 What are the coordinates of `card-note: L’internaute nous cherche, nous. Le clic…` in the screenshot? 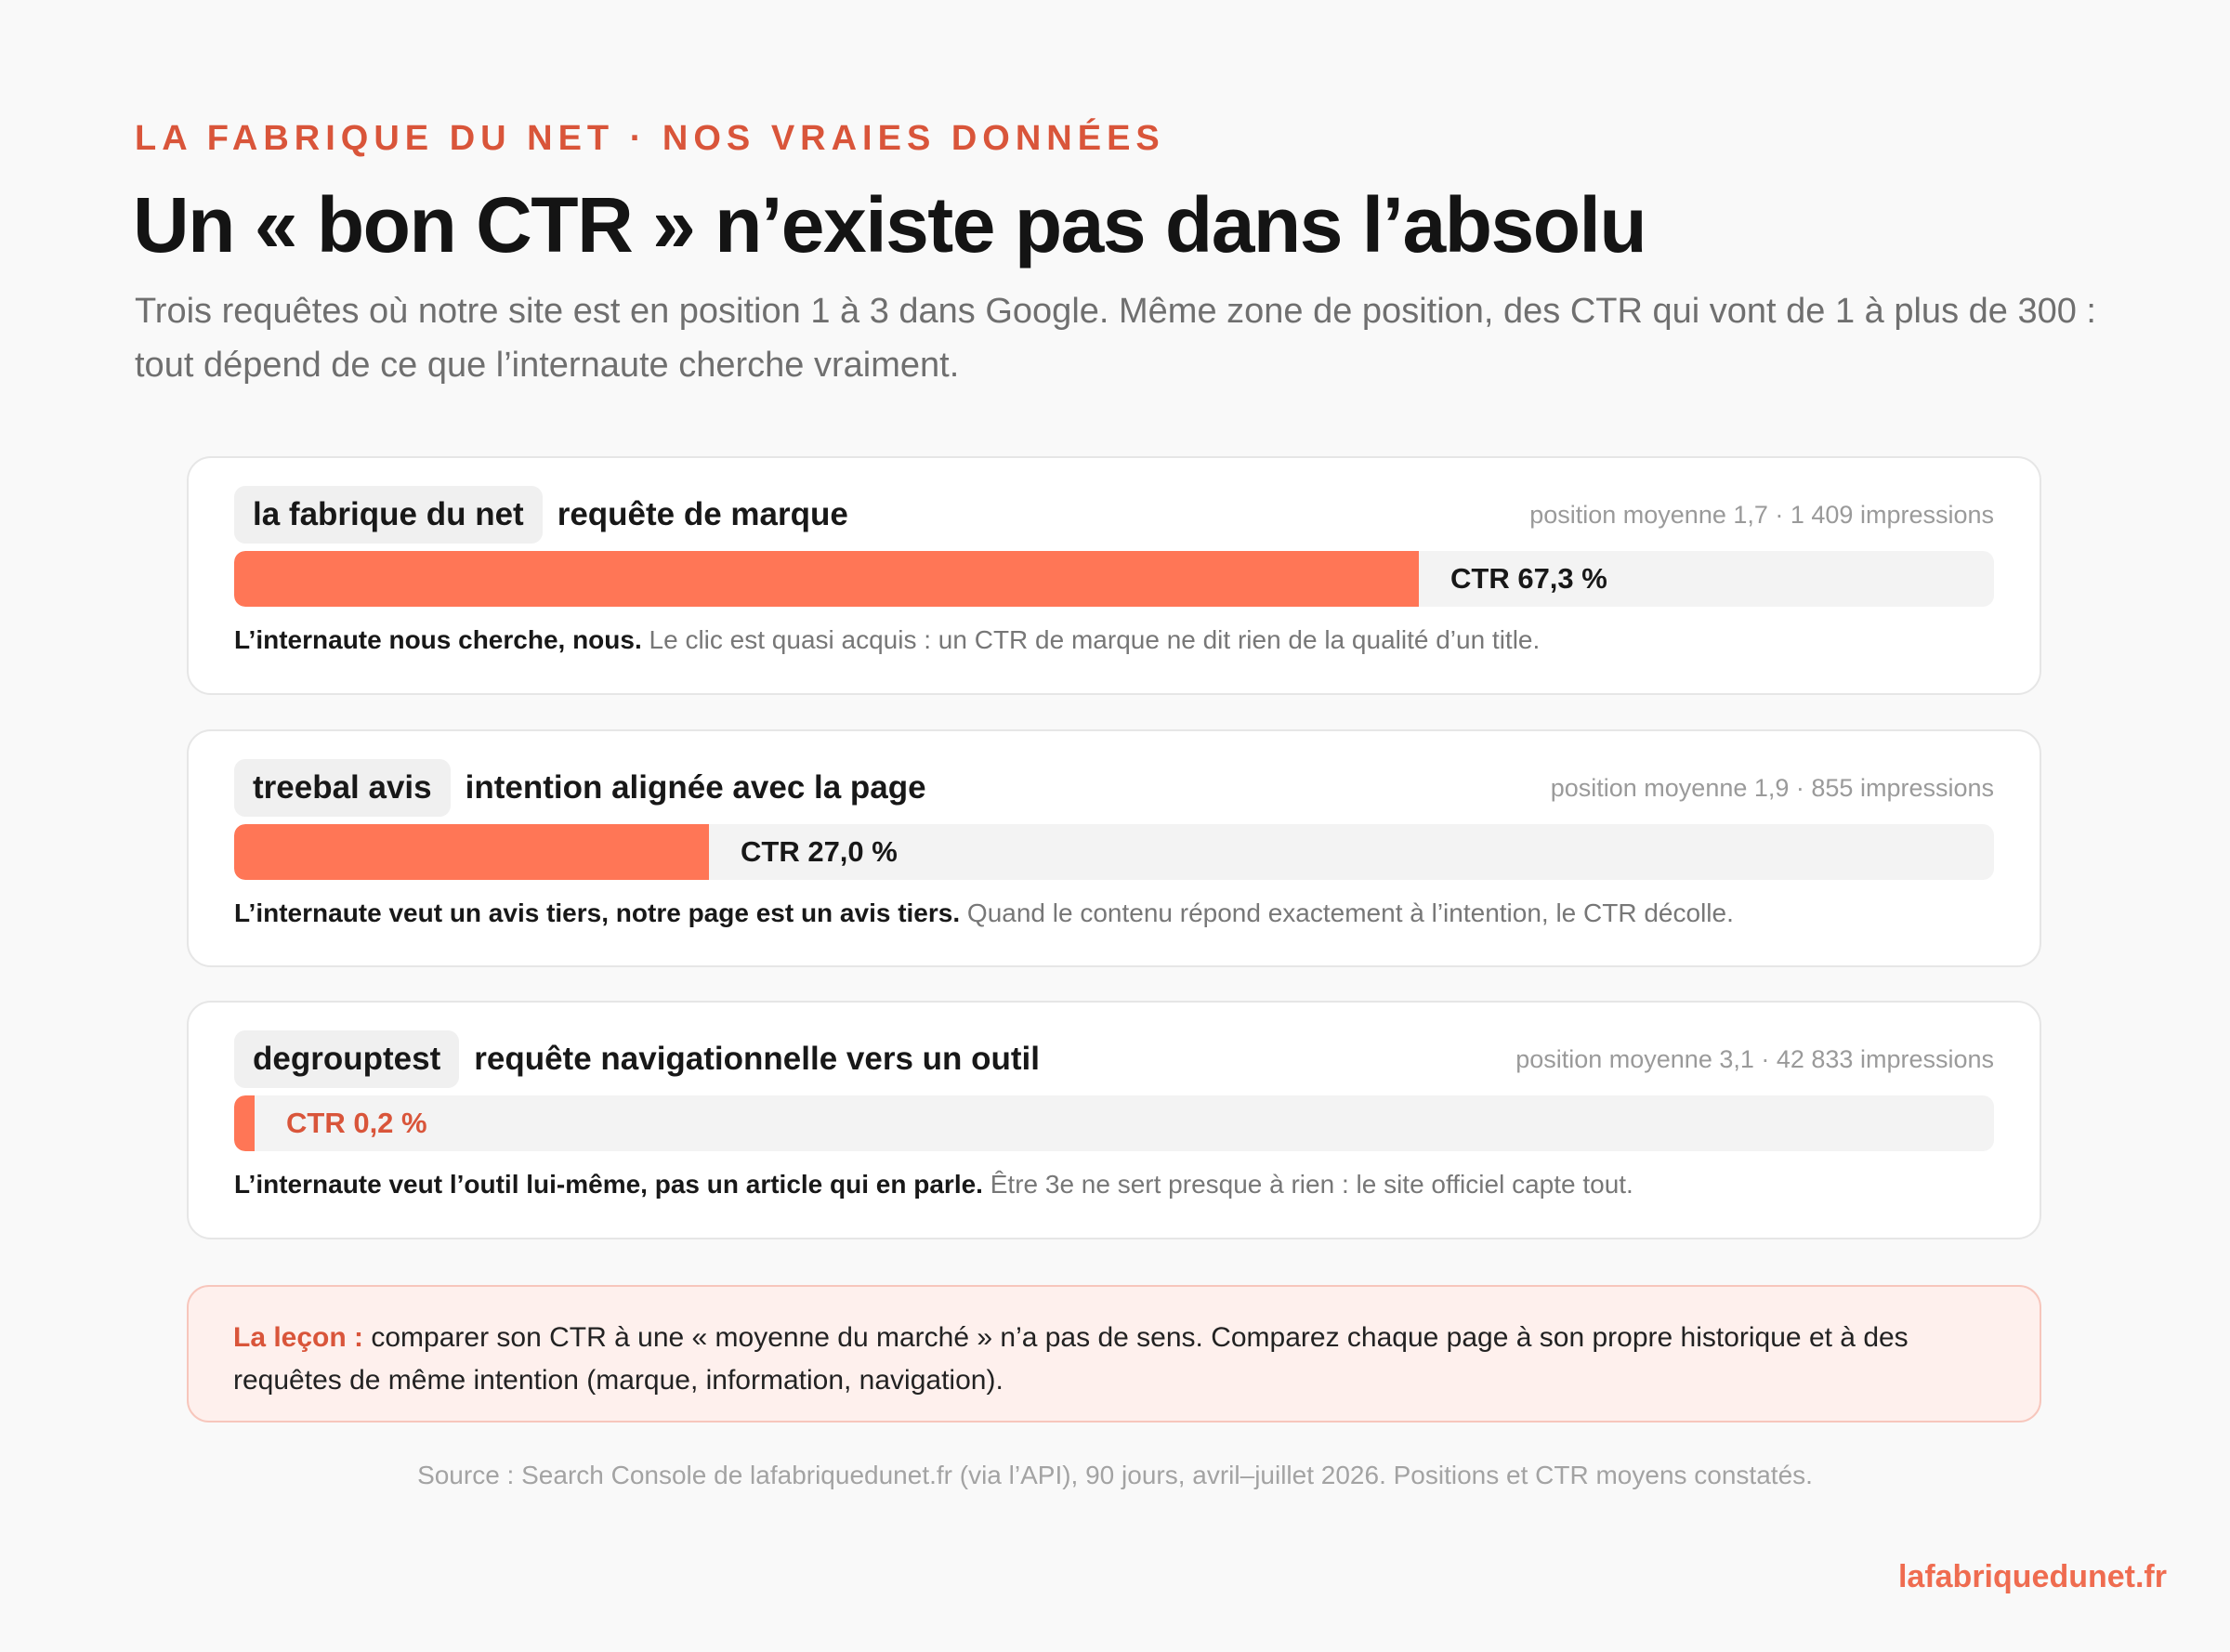 It's located at (1118, 640).